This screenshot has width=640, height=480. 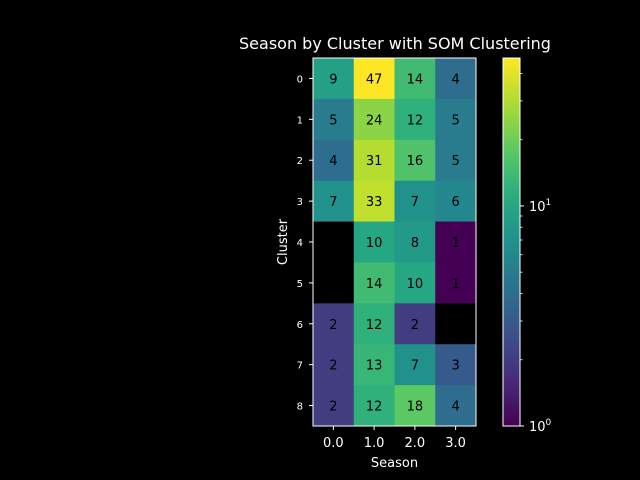 I want to click on cell-value-label: 16, so click(x=415, y=161).